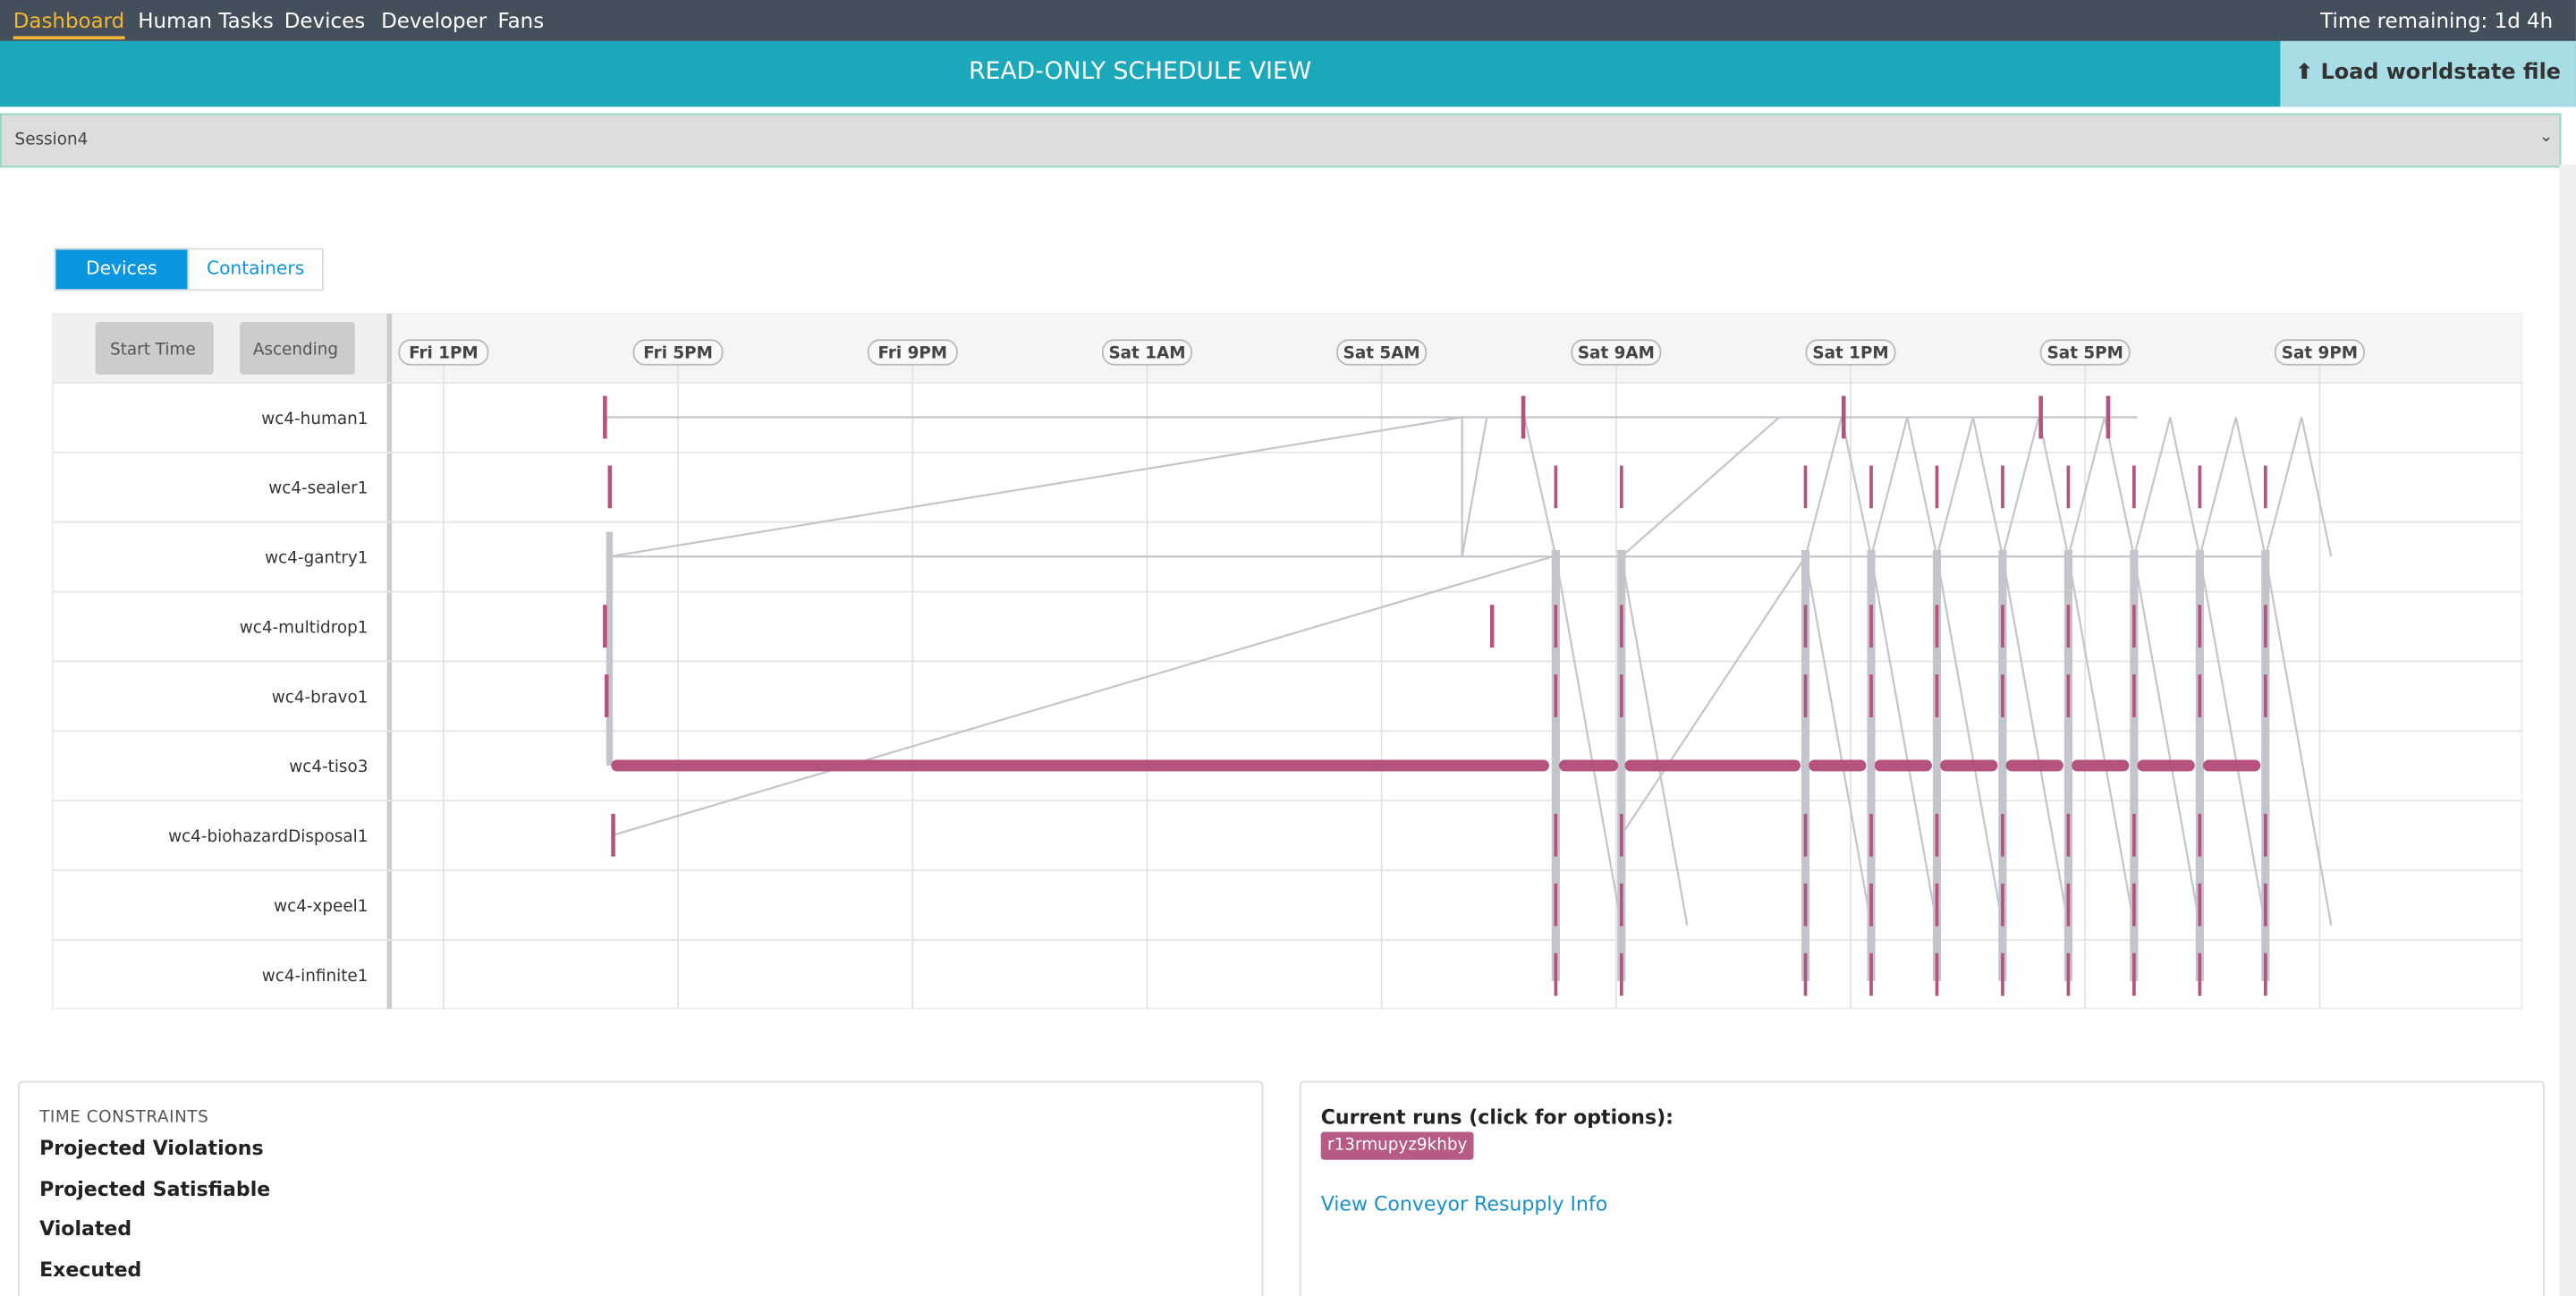 The height and width of the screenshot is (1296, 2576). Describe the element at coordinates (304, 627) in the screenshot. I see `device-label: wc4-multidrop1` at that location.